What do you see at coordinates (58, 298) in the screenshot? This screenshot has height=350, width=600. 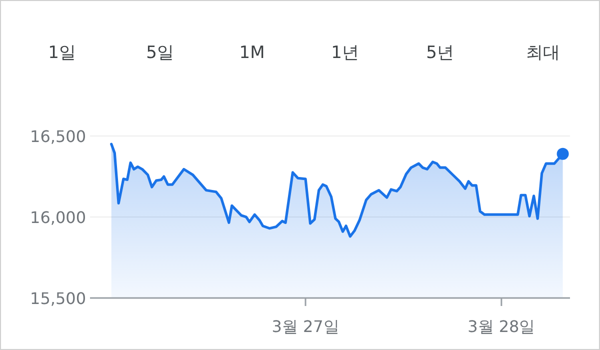 I see `y-tick-label: 15,500` at bounding box center [58, 298].